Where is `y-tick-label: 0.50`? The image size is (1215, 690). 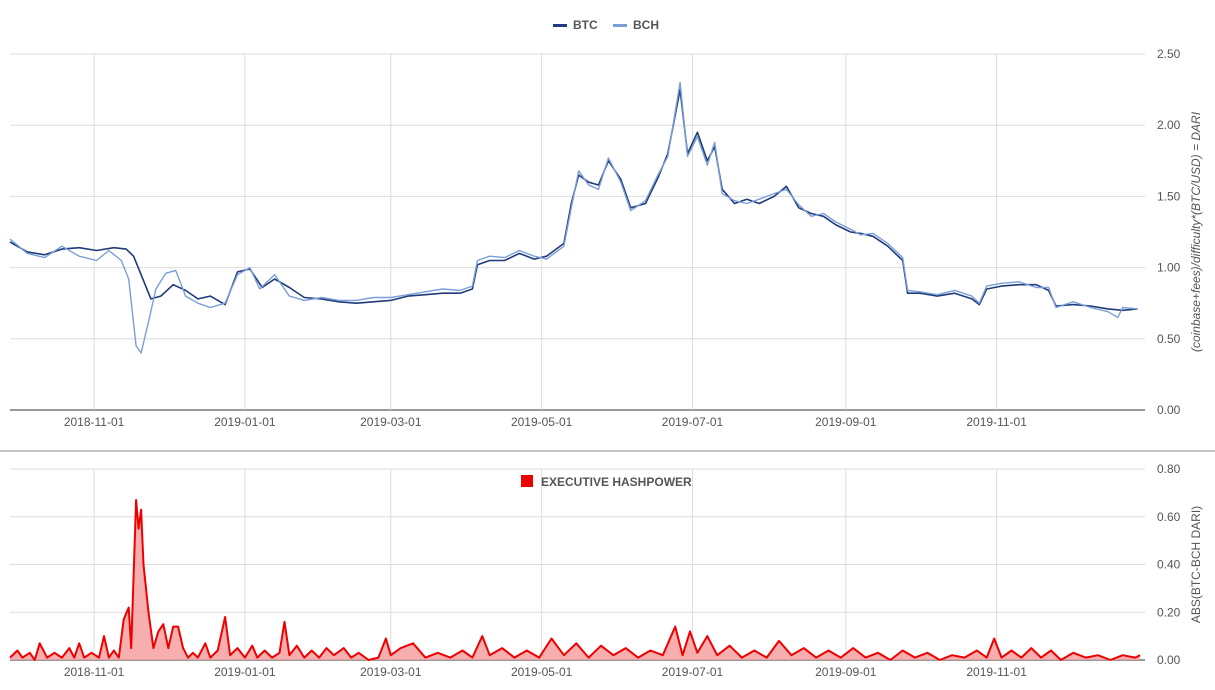 y-tick-label: 0.50 is located at coordinates (1169, 339).